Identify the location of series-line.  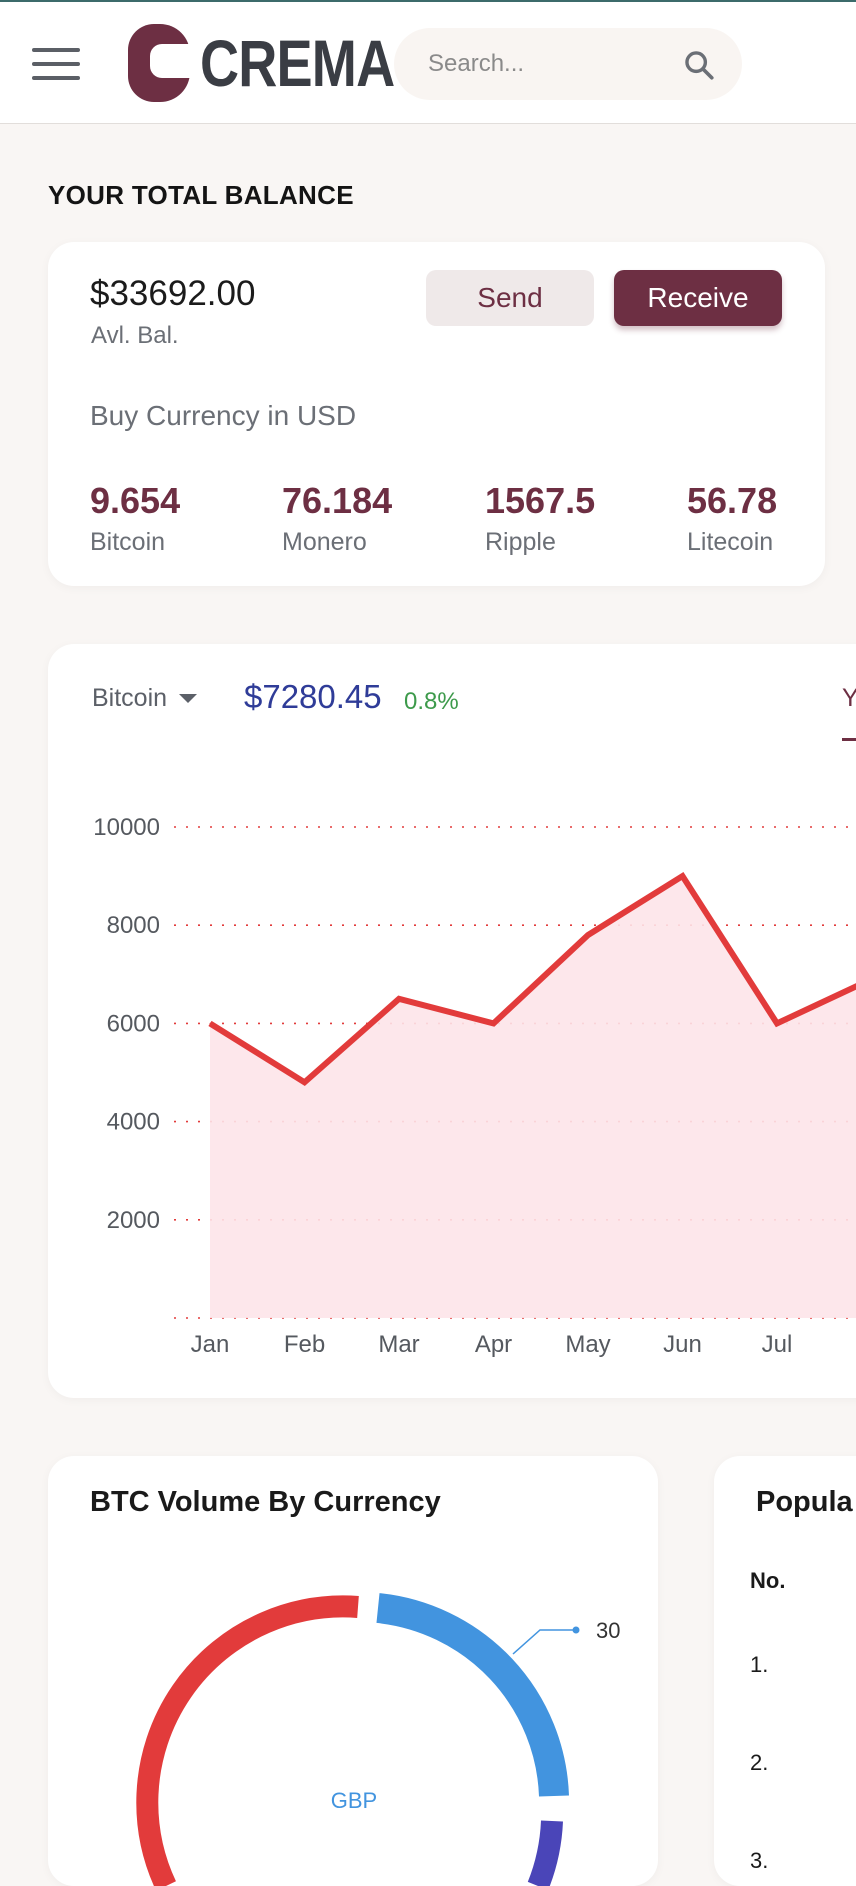
(532, 979).